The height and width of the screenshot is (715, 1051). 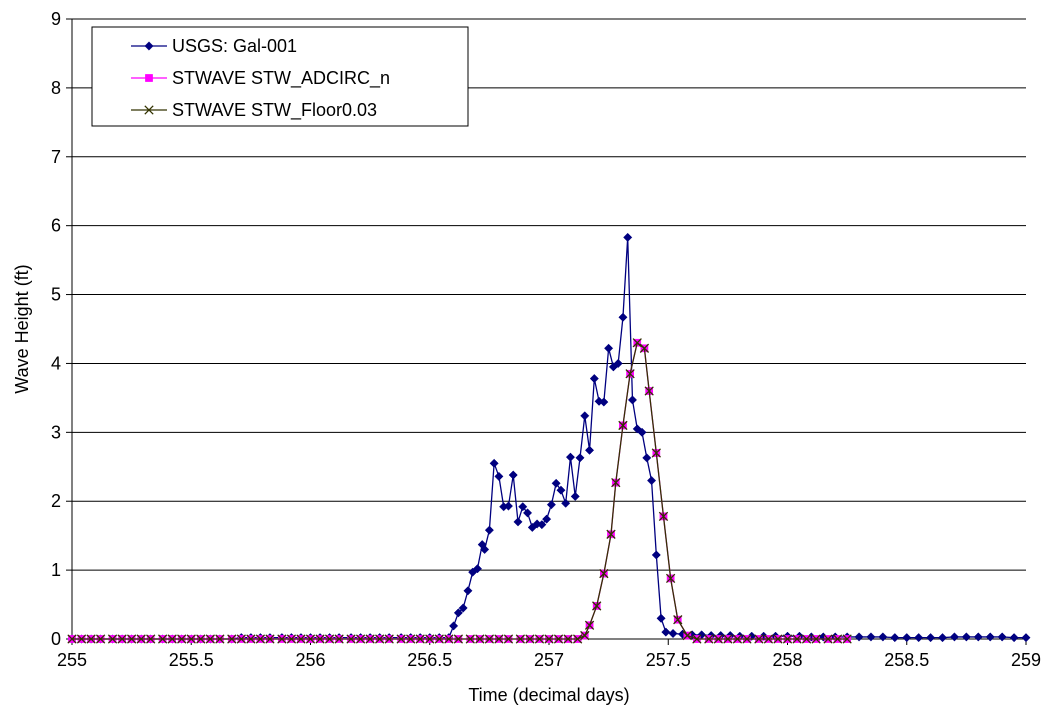 What do you see at coordinates (72, 660) in the screenshot?
I see `x-tick-label: 255` at bounding box center [72, 660].